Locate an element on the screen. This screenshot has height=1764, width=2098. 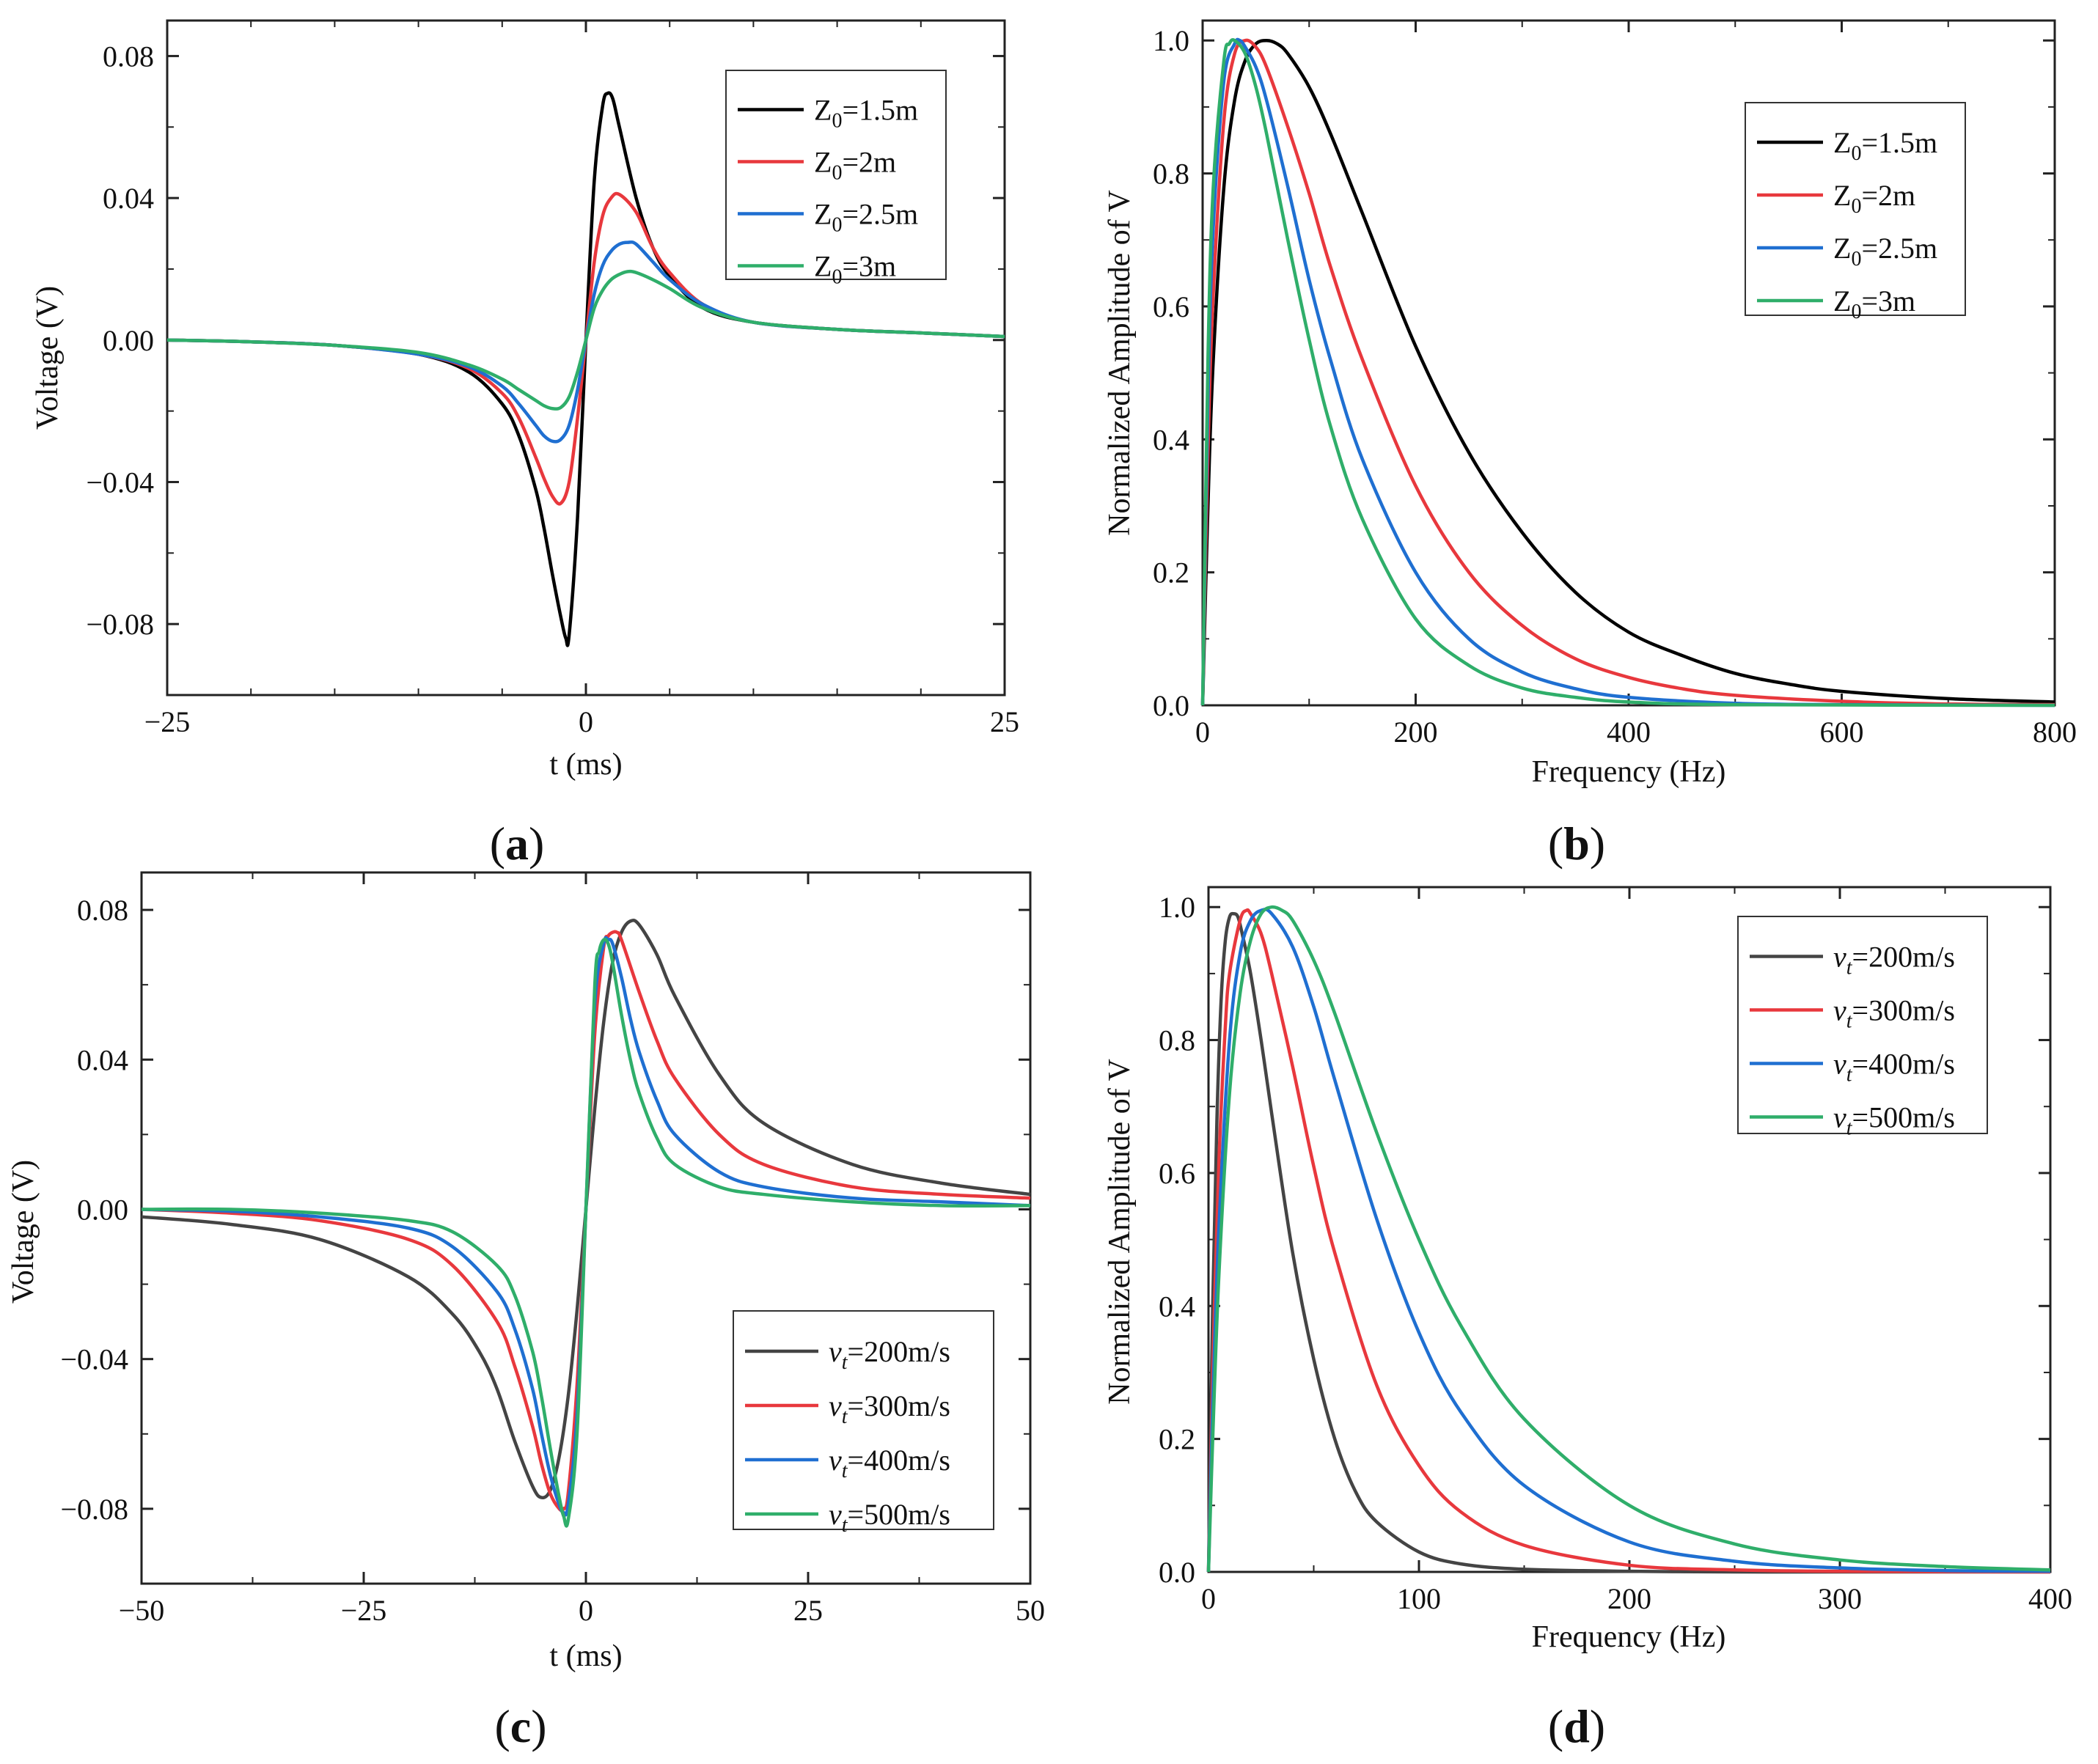
y-tick-label-a: −0.08 is located at coordinates (120, 624).